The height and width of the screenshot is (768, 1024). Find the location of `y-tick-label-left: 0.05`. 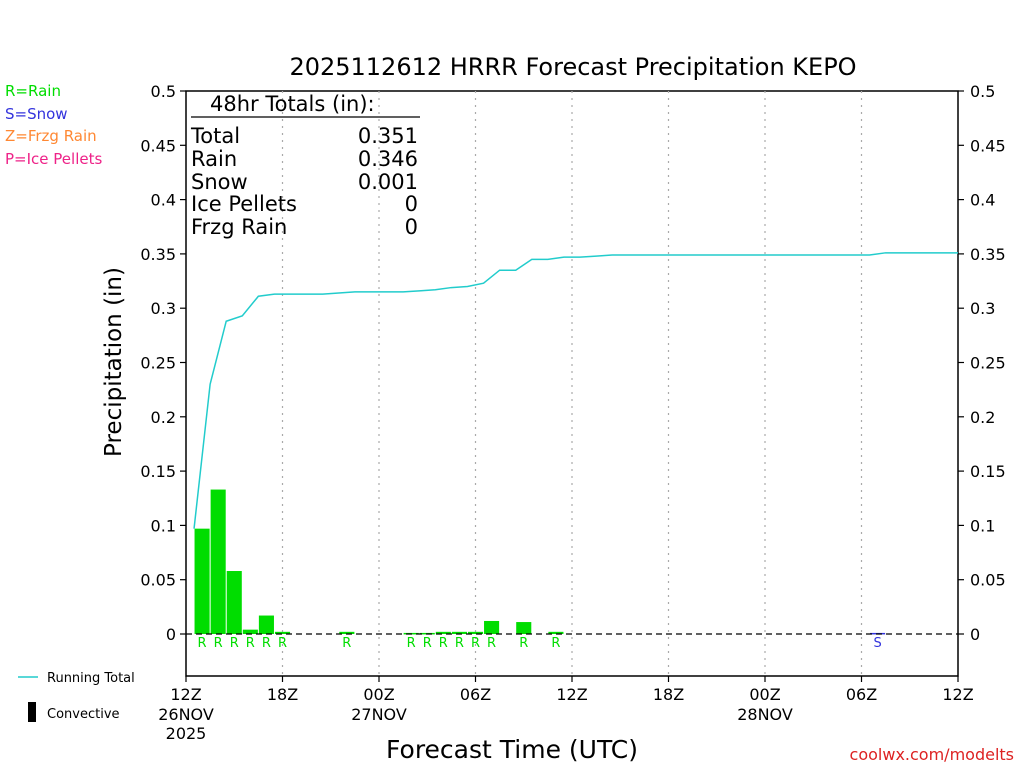

y-tick-label-left: 0.05 is located at coordinates (158, 580).